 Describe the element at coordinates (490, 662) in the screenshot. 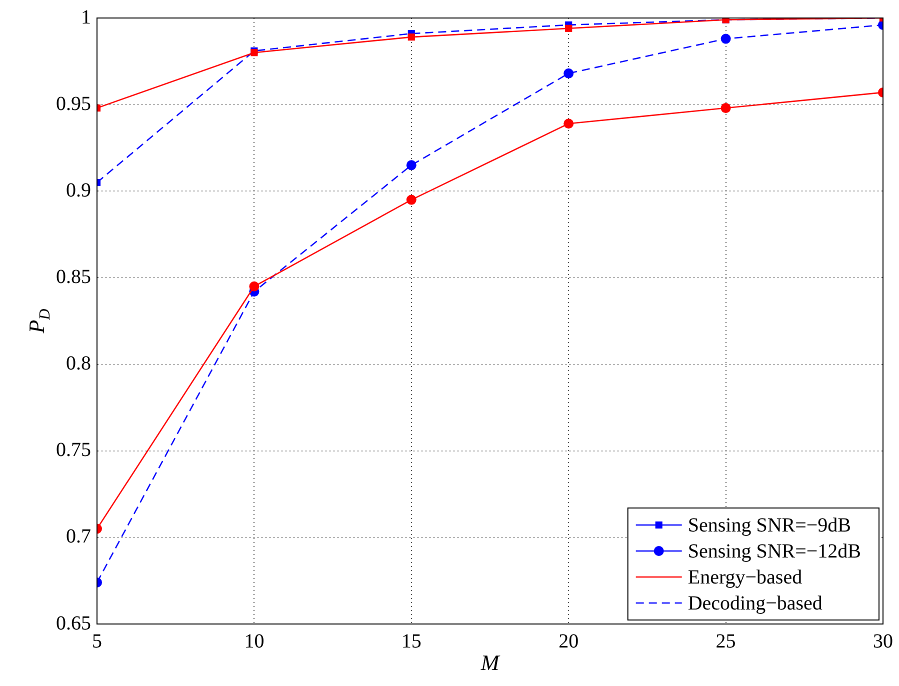

I see `x-axis-title: M` at that location.